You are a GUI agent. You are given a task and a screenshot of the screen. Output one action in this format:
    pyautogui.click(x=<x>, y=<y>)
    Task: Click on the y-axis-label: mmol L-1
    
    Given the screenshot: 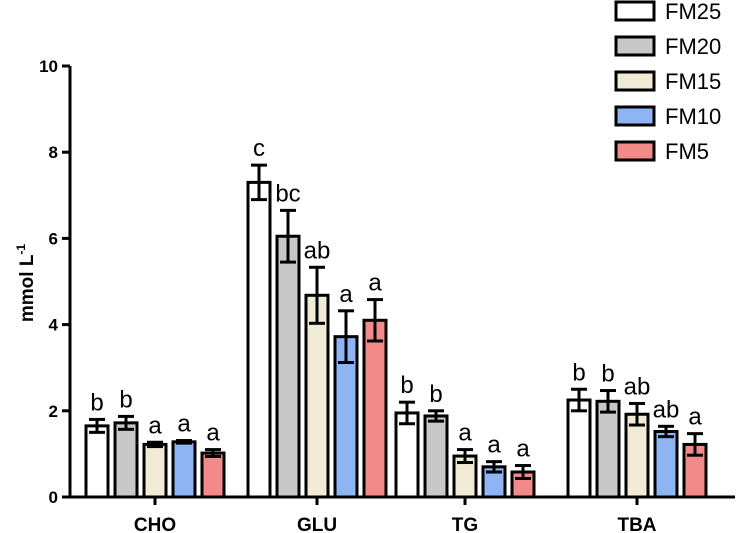 What is the action you would take?
    pyautogui.click(x=26, y=283)
    